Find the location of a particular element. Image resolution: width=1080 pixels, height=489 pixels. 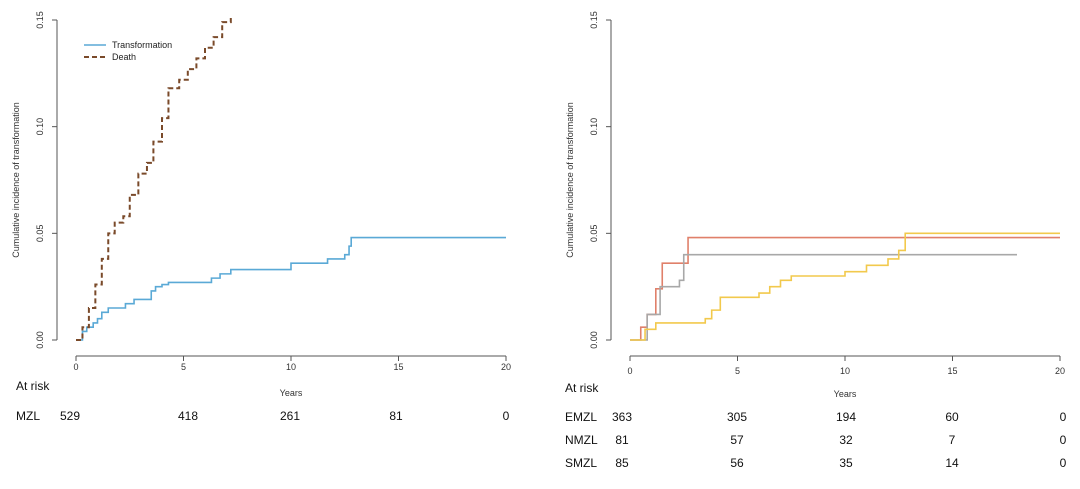

series-line-transformation is located at coordinates (291, 288).